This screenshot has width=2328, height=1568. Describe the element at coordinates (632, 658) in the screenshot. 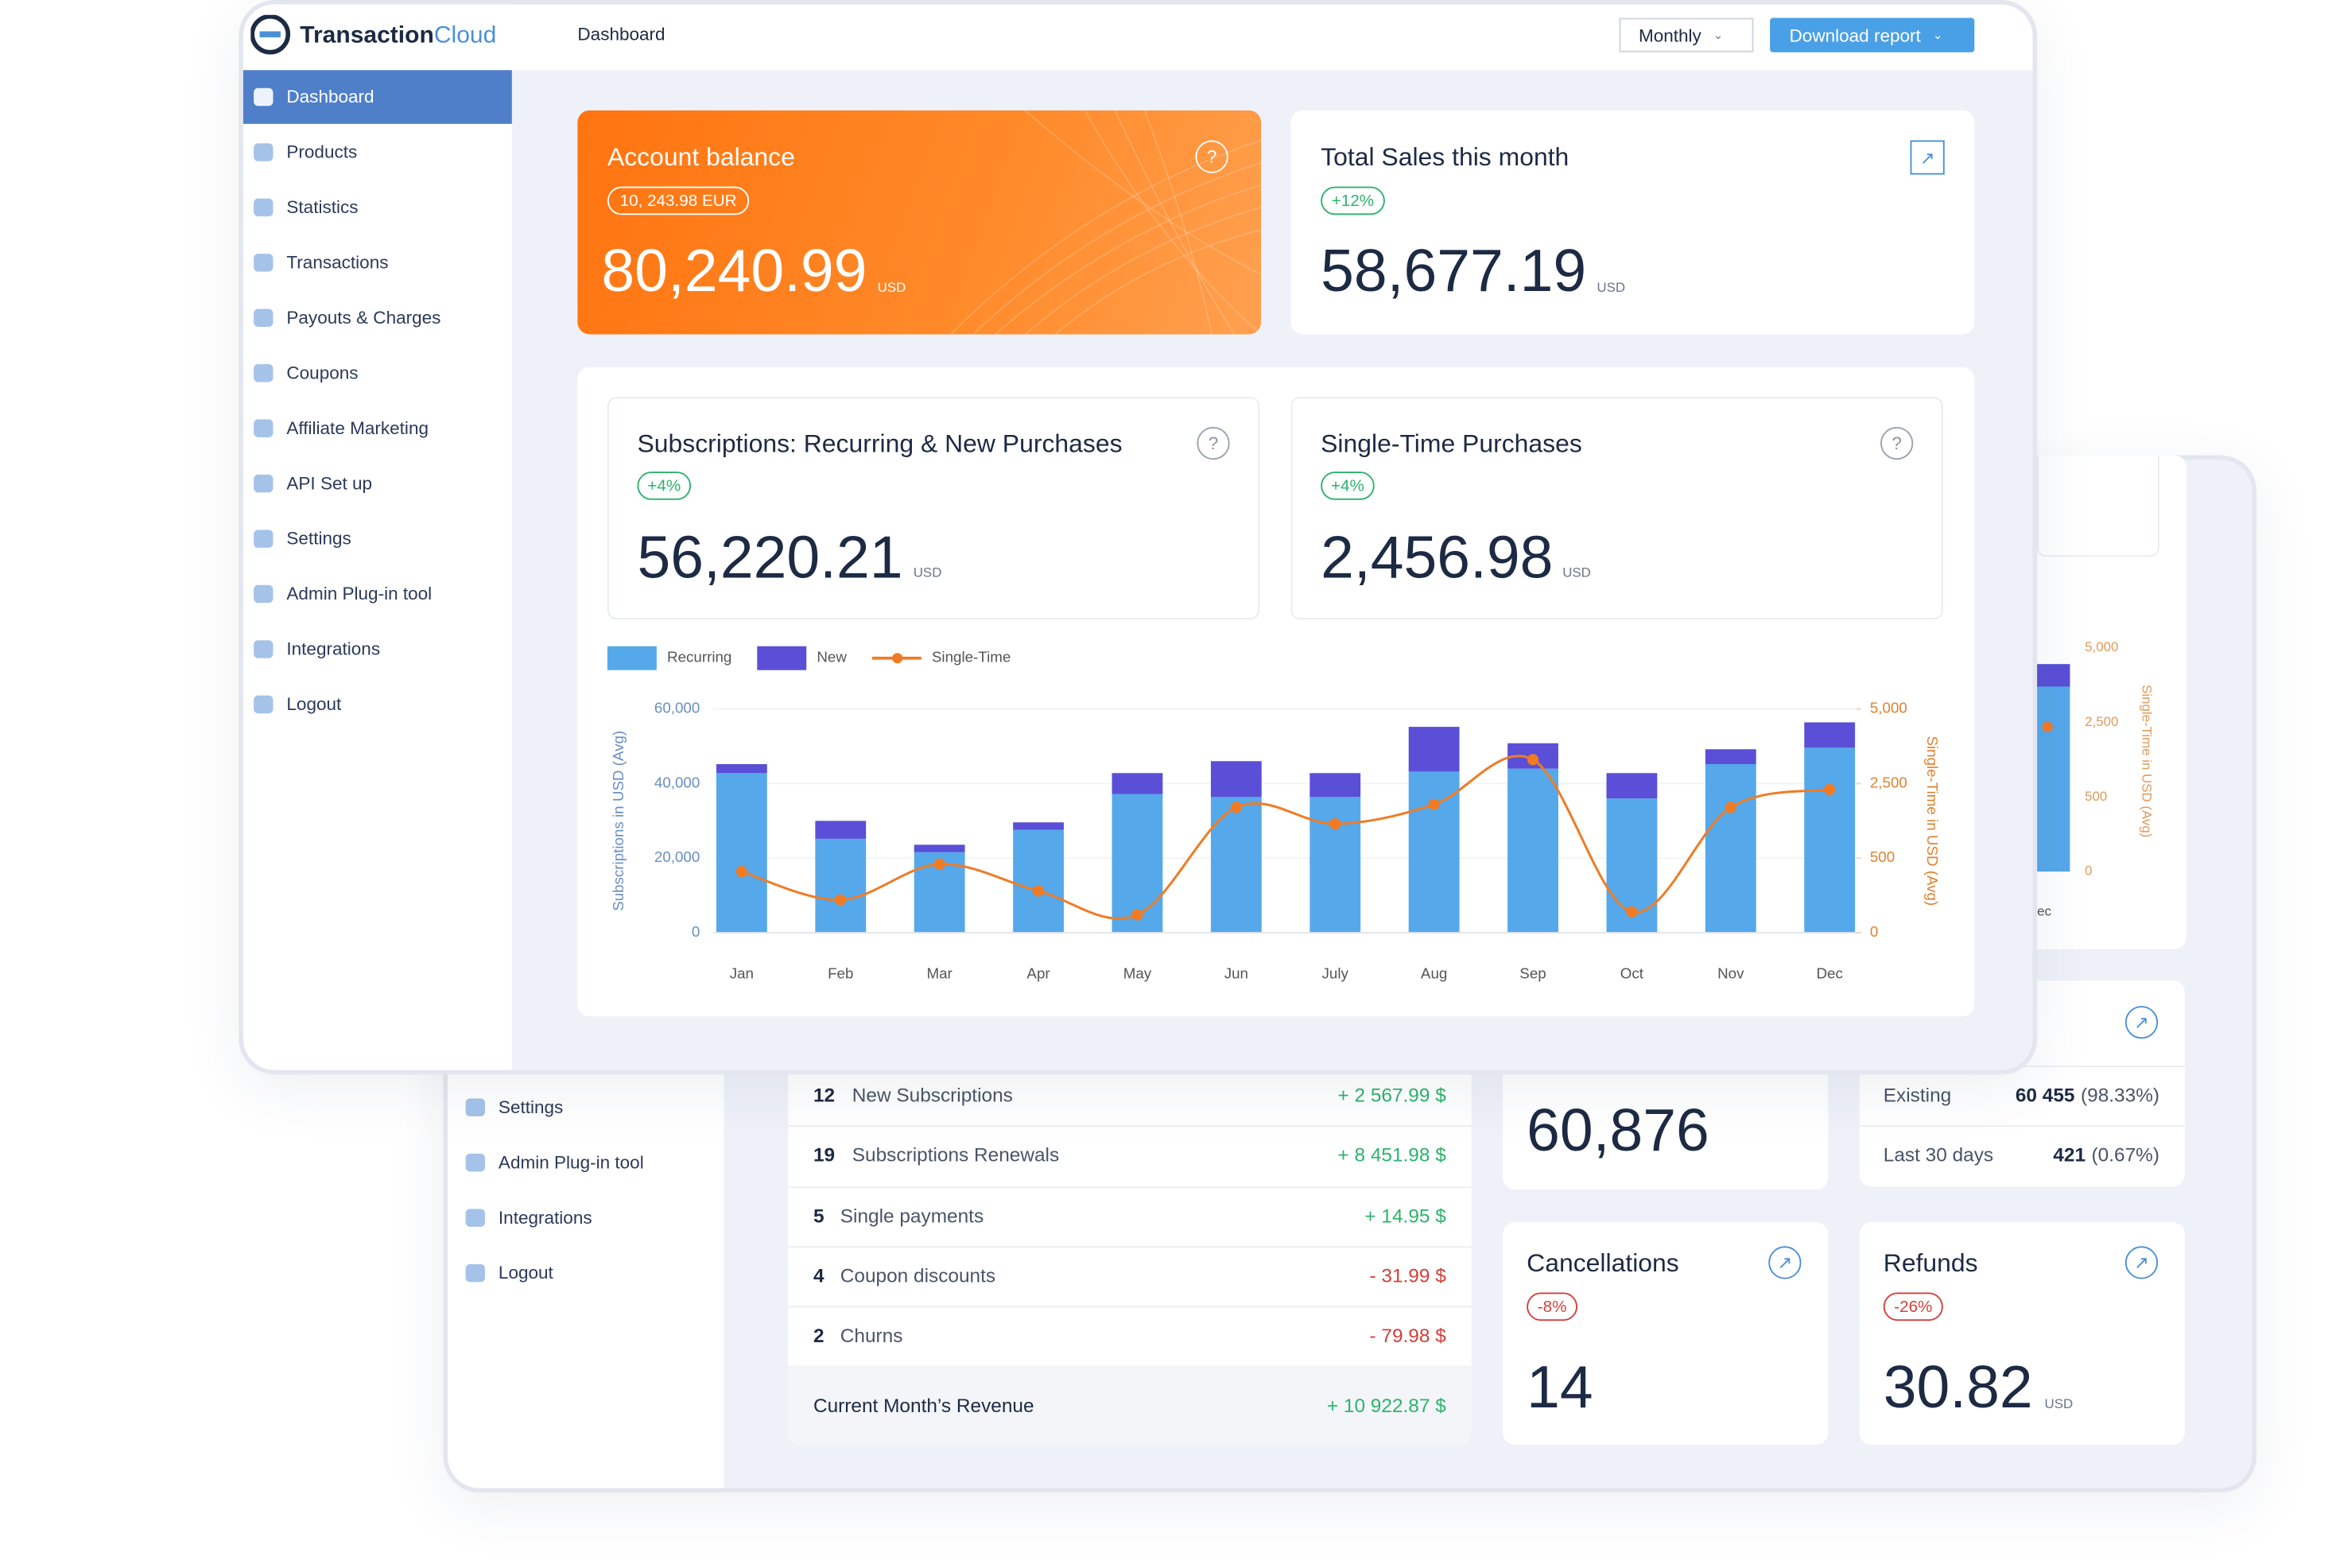

I see `legend-swatch` at that location.